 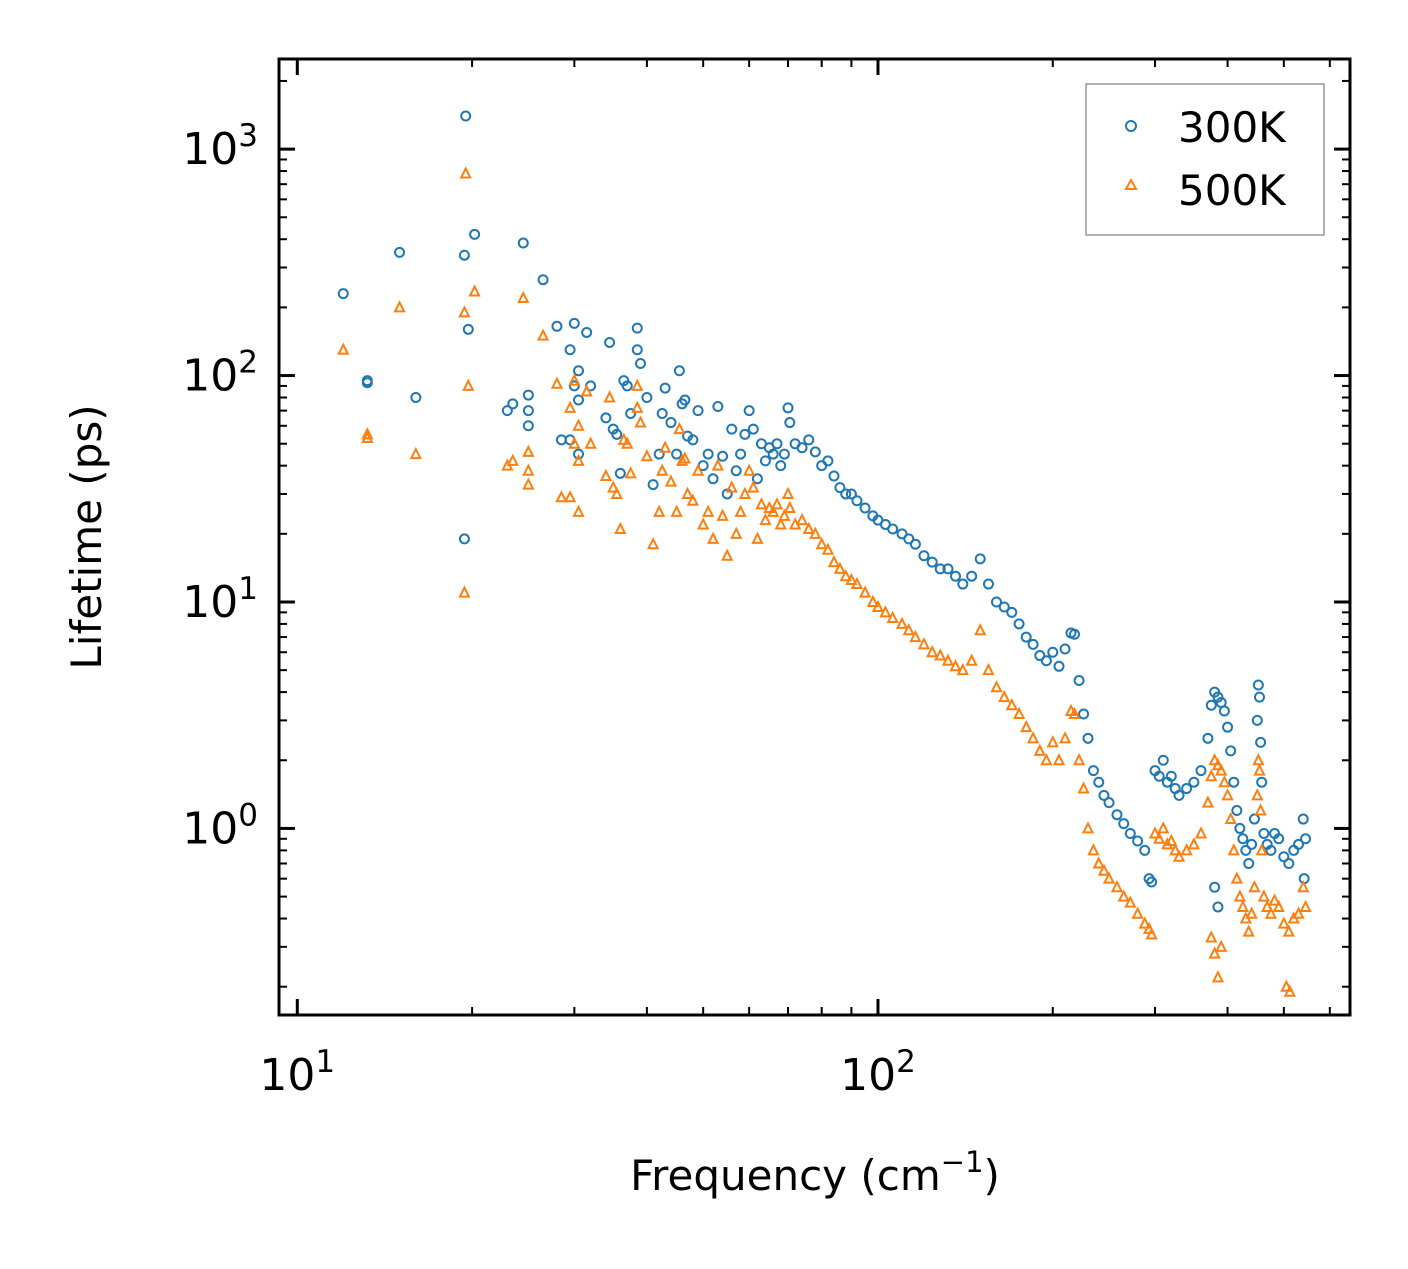 What do you see at coordinates (1232, 127) in the screenshot?
I see `legend-label-300k: 300K` at bounding box center [1232, 127].